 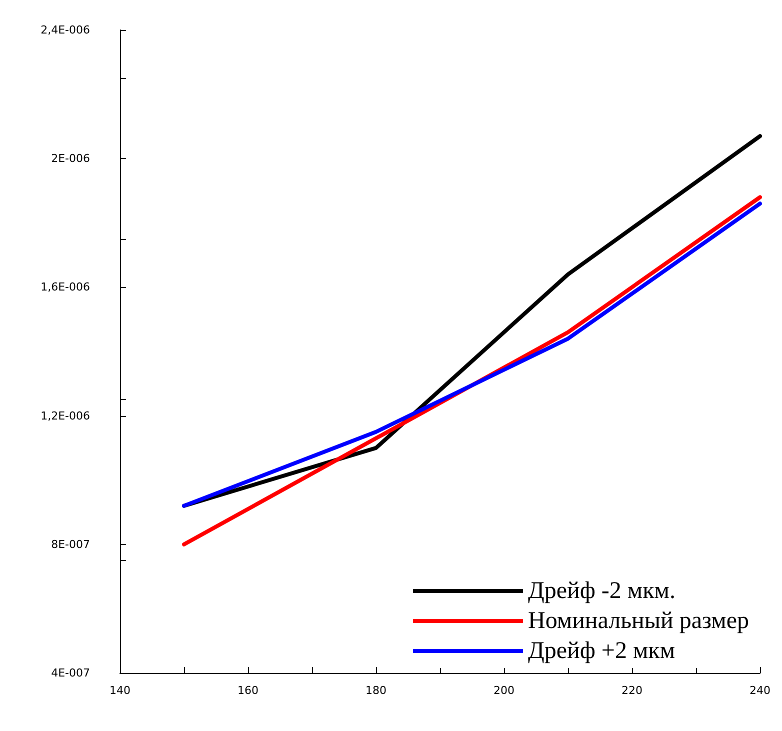 I want to click on y-tick-label: 2,4E-006, so click(x=65, y=30).